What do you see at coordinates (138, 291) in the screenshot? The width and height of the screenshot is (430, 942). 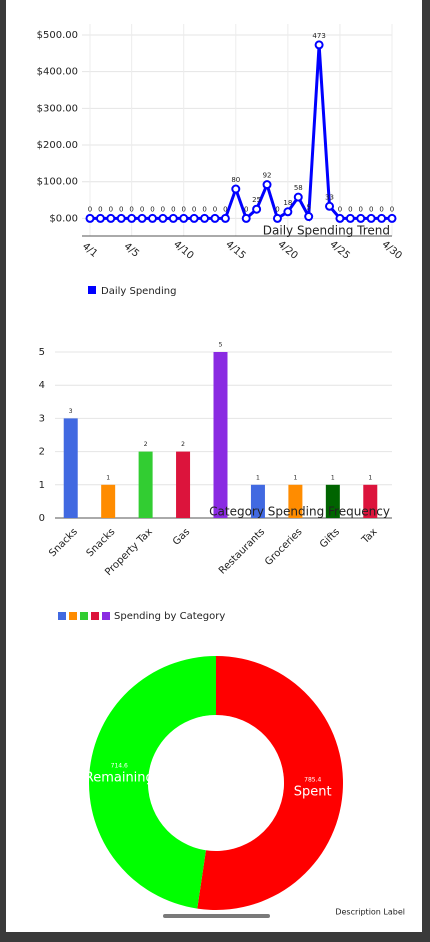 I see `legend-label: Daily Spending` at bounding box center [138, 291].